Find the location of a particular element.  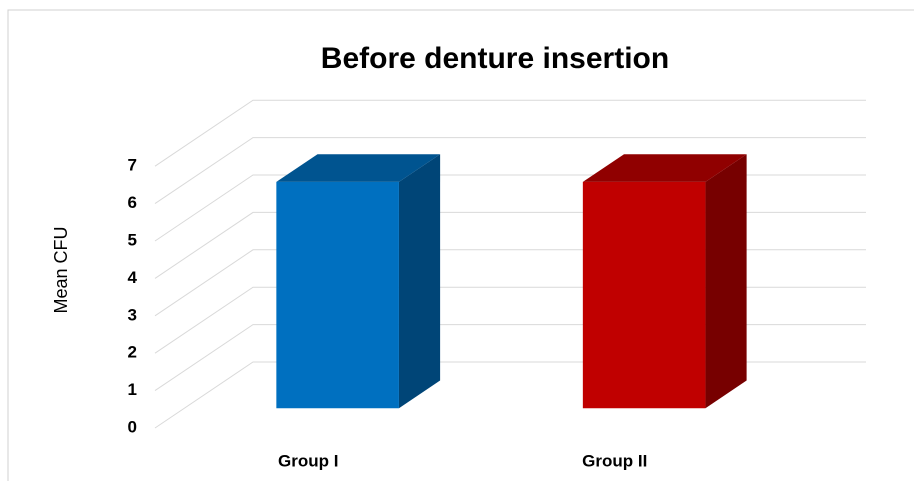

y-tick-label: 5 is located at coordinates (132, 239).